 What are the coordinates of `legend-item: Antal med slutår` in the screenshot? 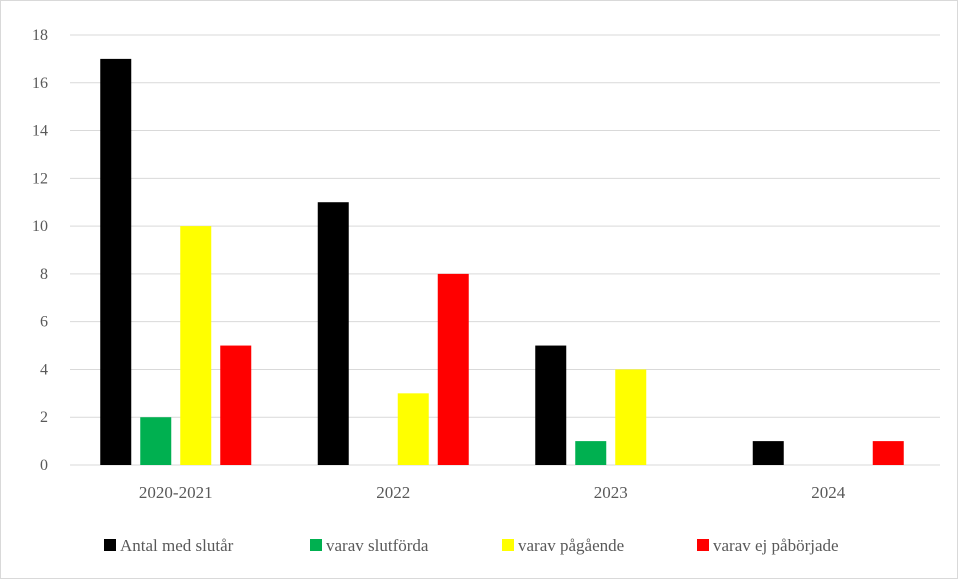 It's located at (169, 545).